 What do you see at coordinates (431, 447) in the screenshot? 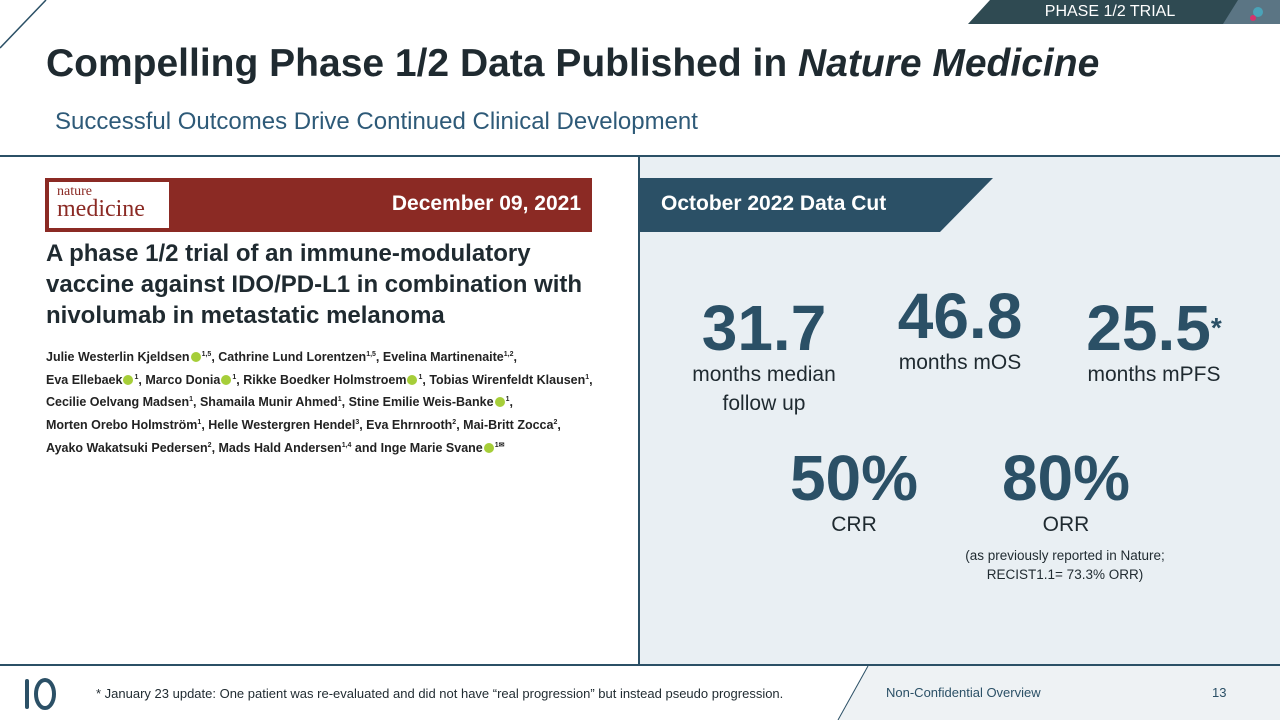
I see `author-name: Inge Marie Svane` at bounding box center [431, 447].